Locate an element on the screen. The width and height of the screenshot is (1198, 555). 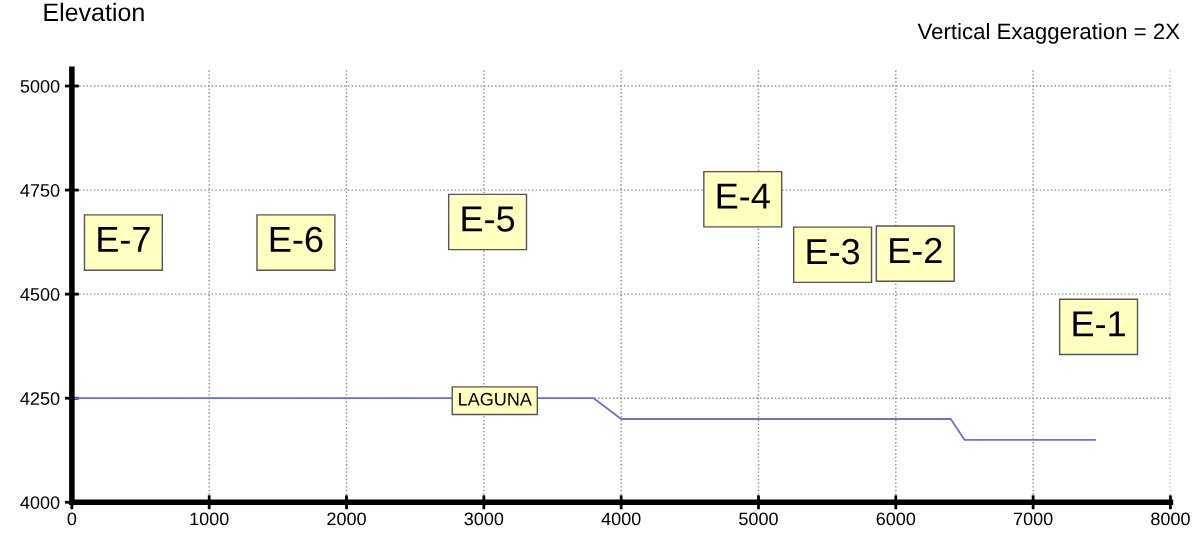
annotation: E-4 is located at coordinates (743, 196).